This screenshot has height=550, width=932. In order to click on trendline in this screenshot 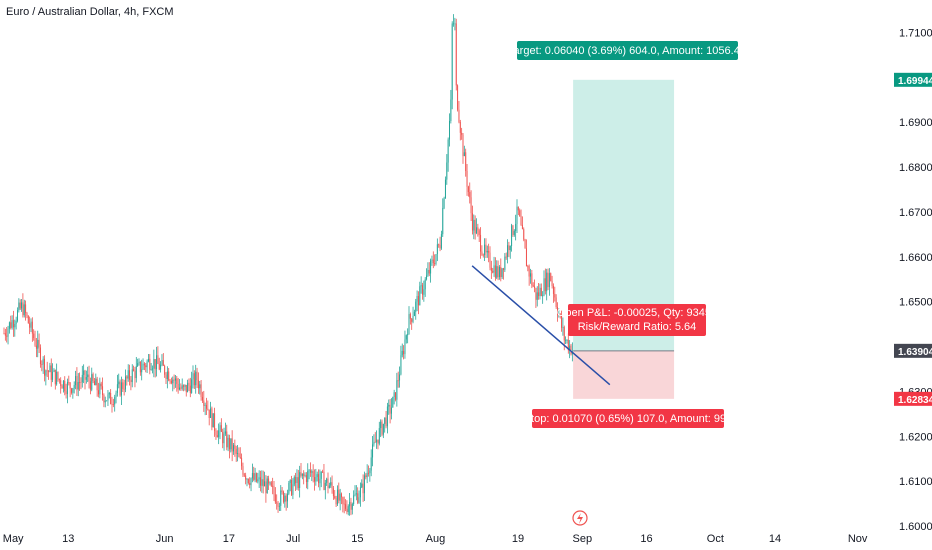, I will do `click(541, 325)`.